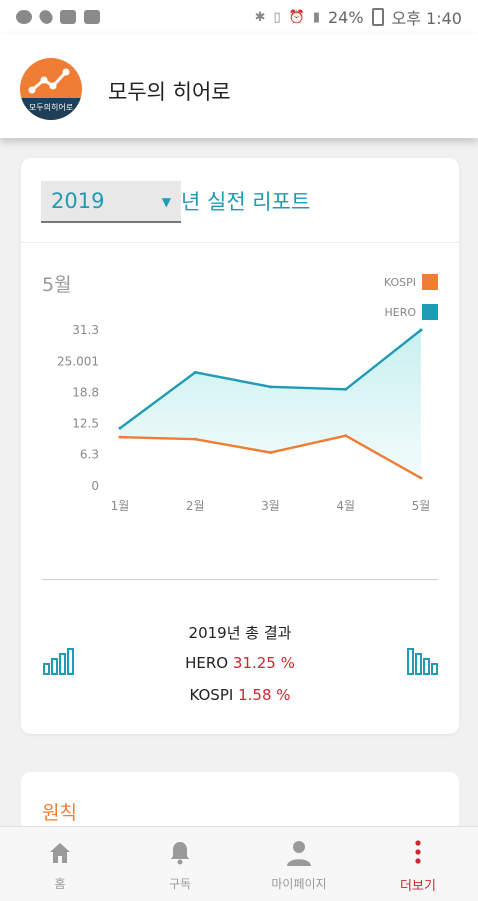 The width and height of the screenshot is (478, 901). I want to click on status-system: ✱ ▯ ⏰ ▮ 24% 오후 1:40, so click(358, 17).